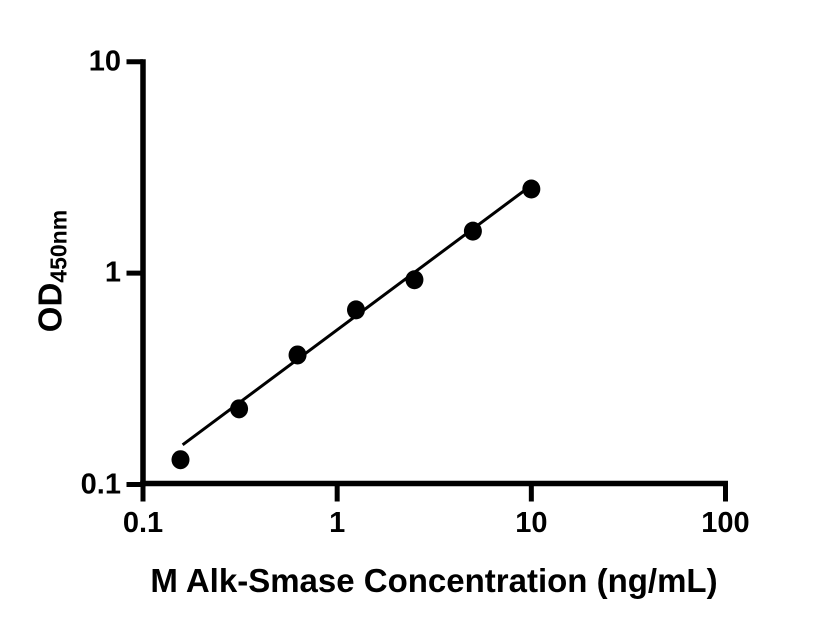 The height and width of the screenshot is (640, 816). Describe the element at coordinates (104, 61) in the screenshot. I see `y-tick-label: 10` at that location.